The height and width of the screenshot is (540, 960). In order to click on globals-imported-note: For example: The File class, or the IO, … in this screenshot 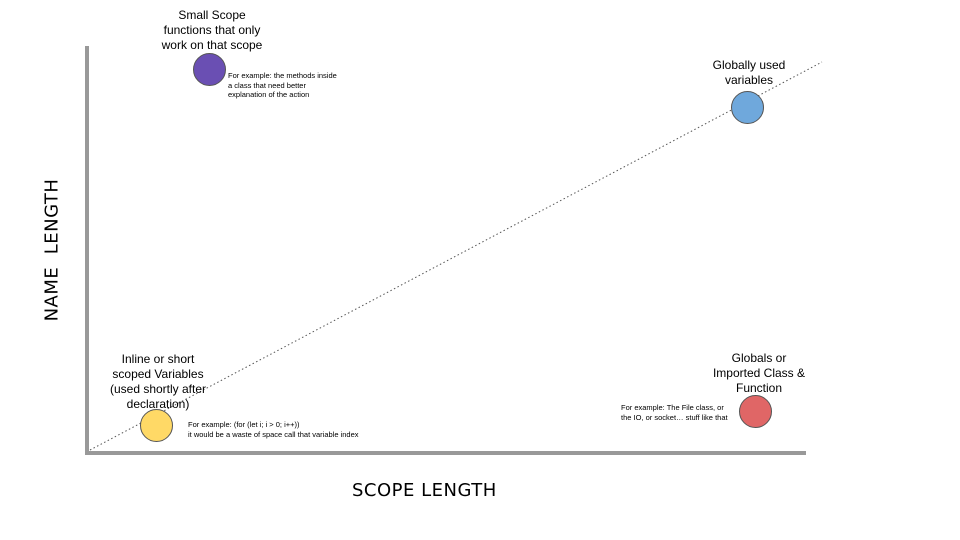, I will do `click(674, 412)`.